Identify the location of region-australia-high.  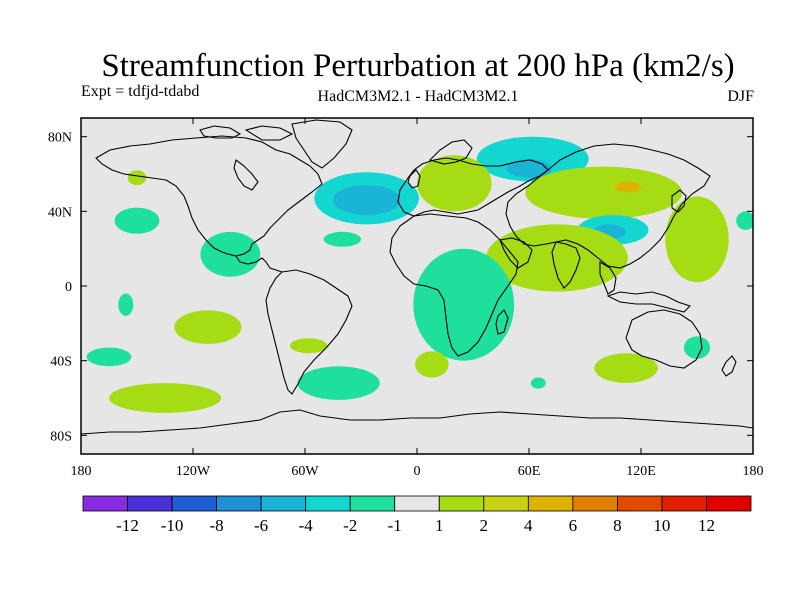
(626, 368).